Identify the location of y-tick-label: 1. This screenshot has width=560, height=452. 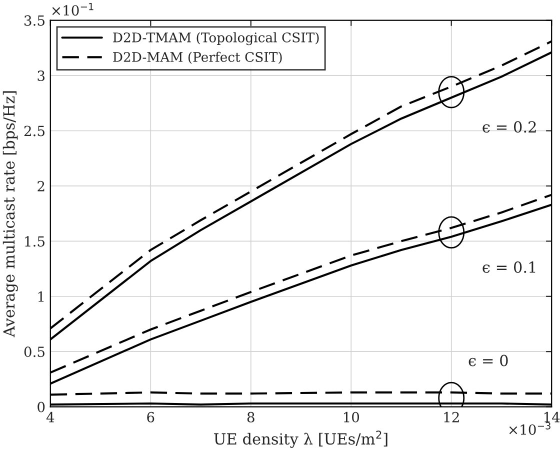
(41, 296).